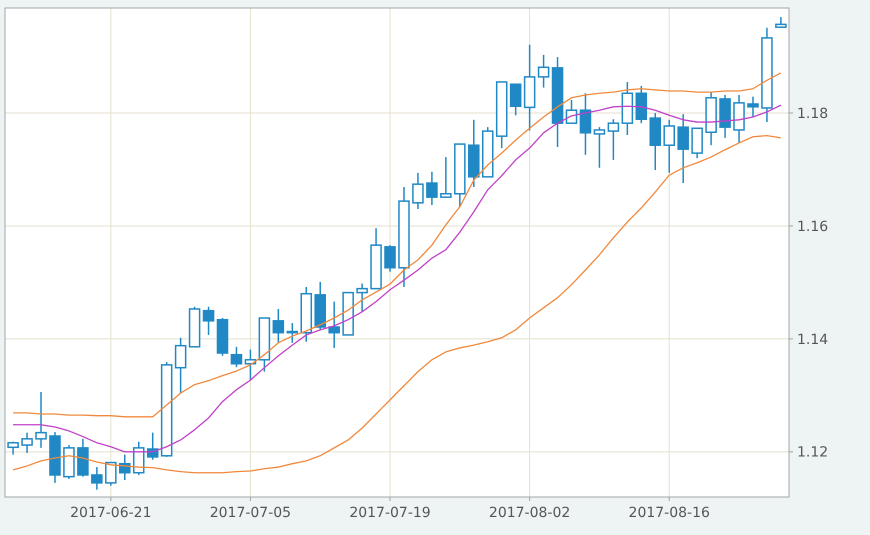 Image resolution: width=870 pixels, height=535 pixels. I want to click on y-tick-label: 1.18, so click(812, 114).